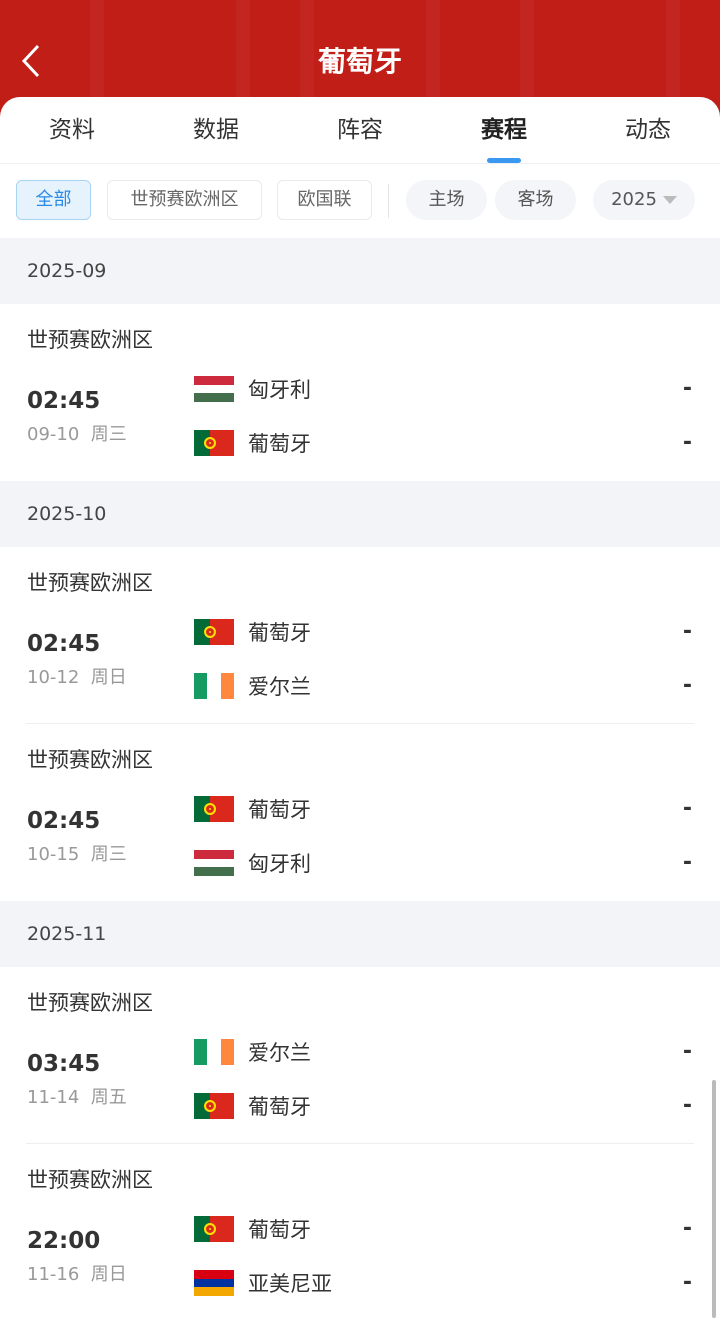 Image resolution: width=720 pixels, height=1321 pixels. What do you see at coordinates (634, 199) in the screenshot?
I see `year-value: 2025` at bounding box center [634, 199].